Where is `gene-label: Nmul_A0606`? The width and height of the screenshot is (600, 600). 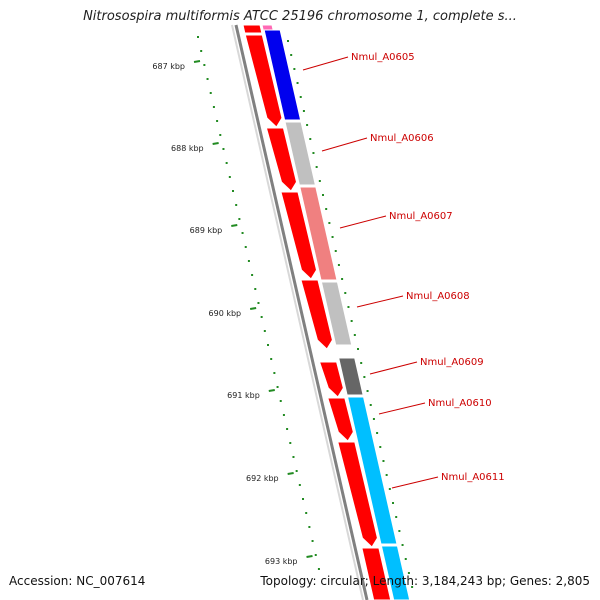 gene-label: Nmul_A0606 is located at coordinates (402, 138).